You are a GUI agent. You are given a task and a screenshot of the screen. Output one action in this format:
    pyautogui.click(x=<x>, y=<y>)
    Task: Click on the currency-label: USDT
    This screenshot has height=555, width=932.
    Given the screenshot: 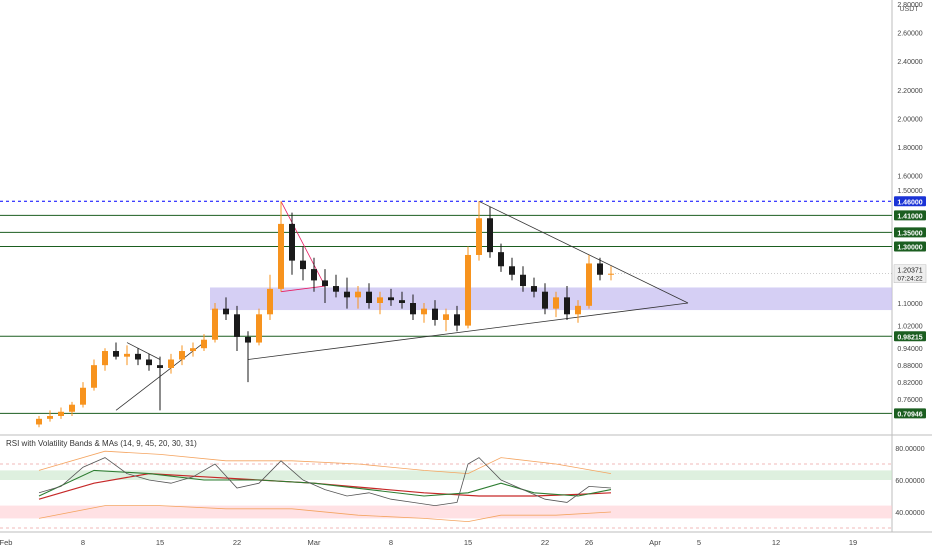 What is the action you would take?
    pyautogui.click(x=909, y=9)
    